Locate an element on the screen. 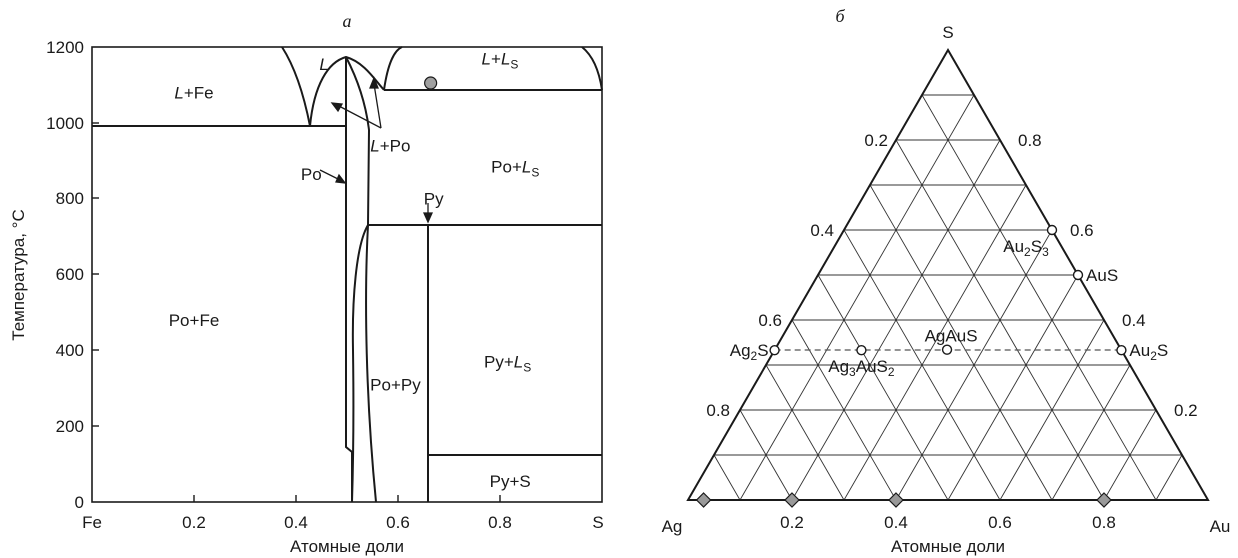  field-label: Po+Fe is located at coordinates (194, 320).